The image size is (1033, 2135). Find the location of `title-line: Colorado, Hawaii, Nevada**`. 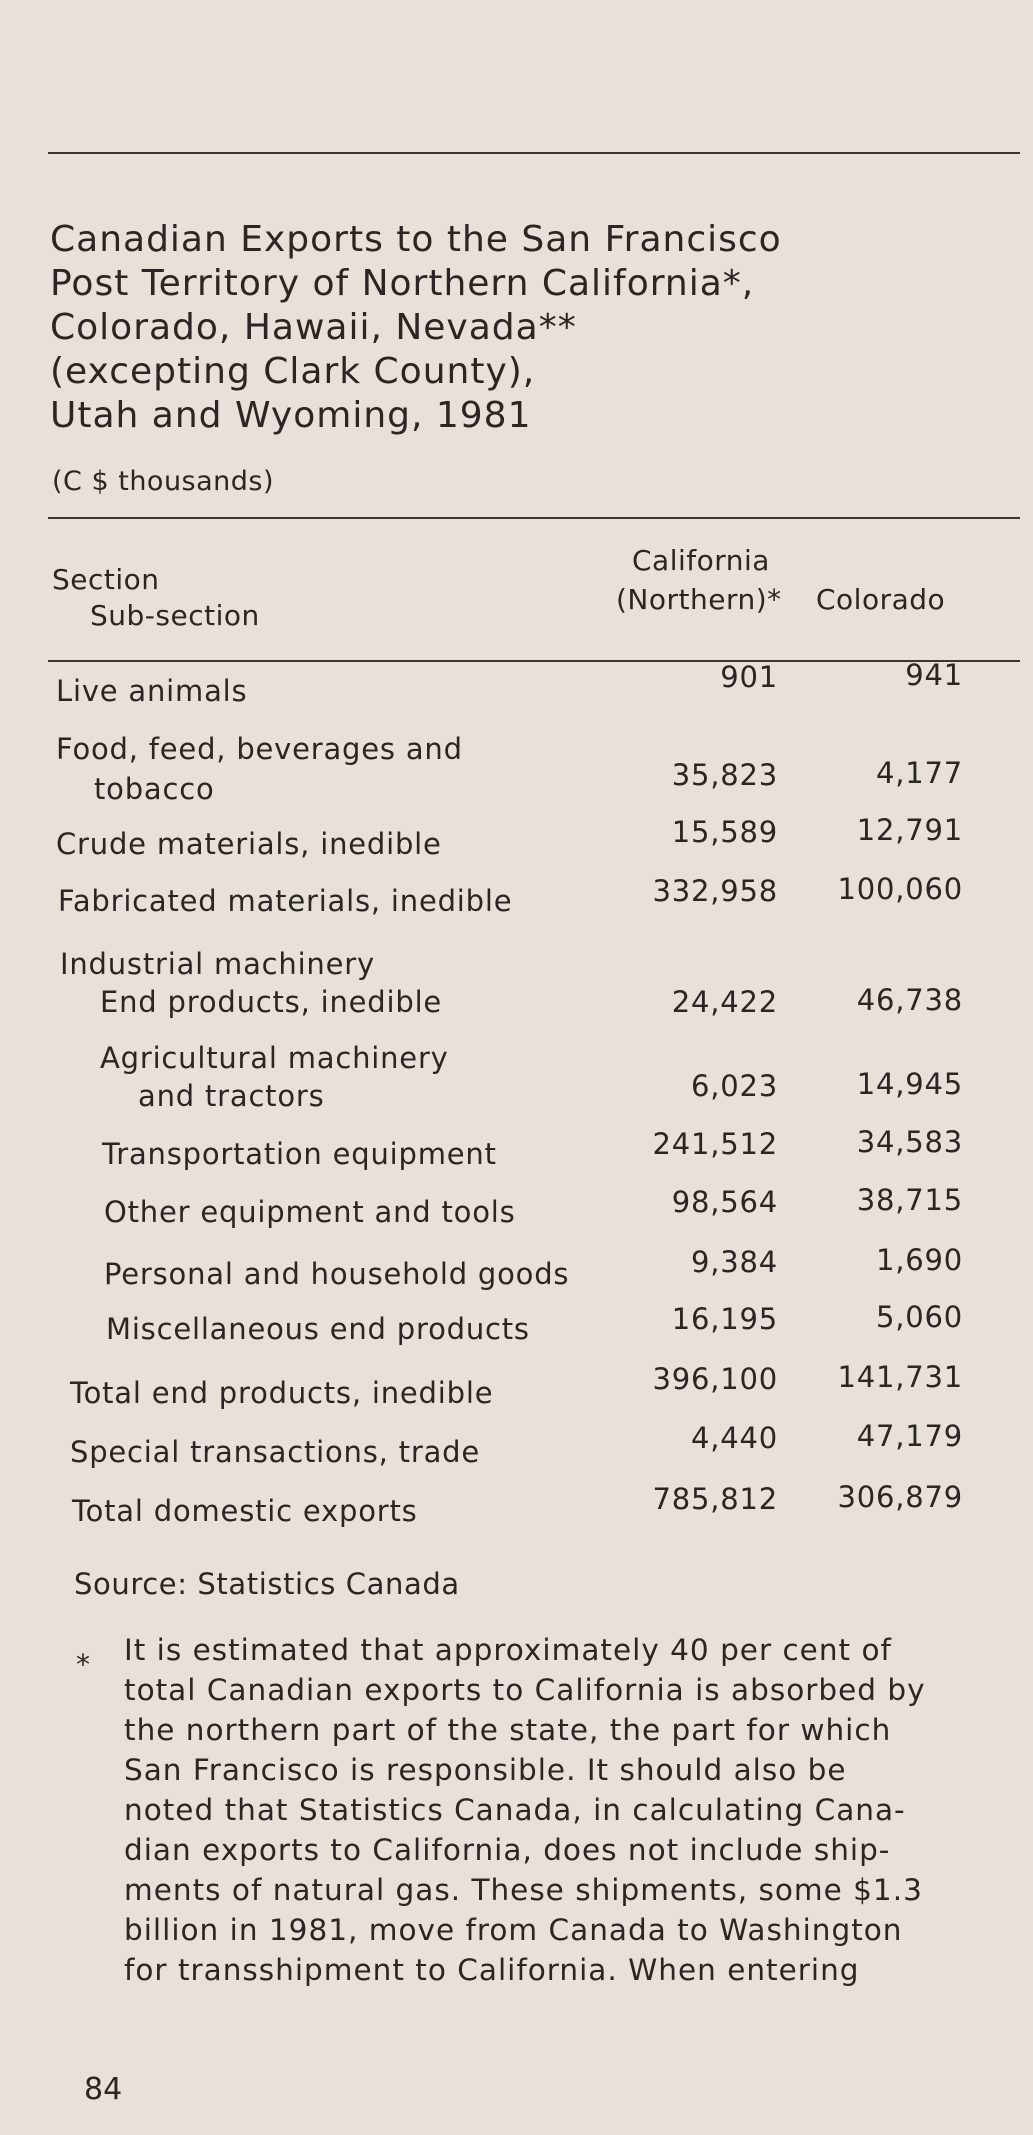

title-line: Colorado, Hawaii, Nevada** is located at coordinates (313, 327).